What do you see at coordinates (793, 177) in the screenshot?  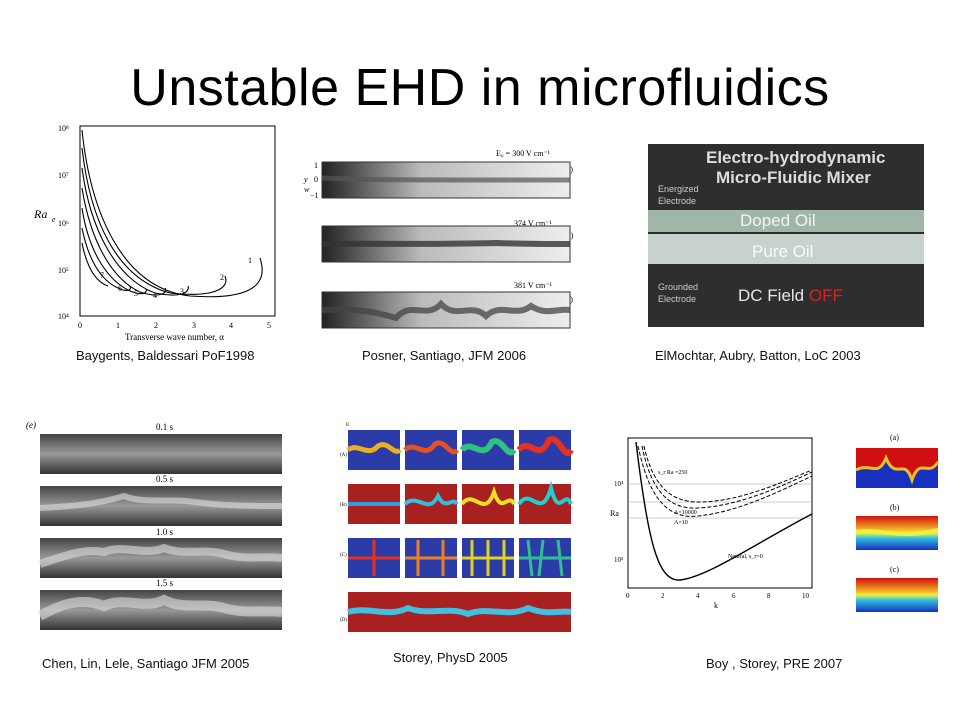 I see `mixer-title-line2: Micro-Fluidic Mixer` at bounding box center [793, 177].